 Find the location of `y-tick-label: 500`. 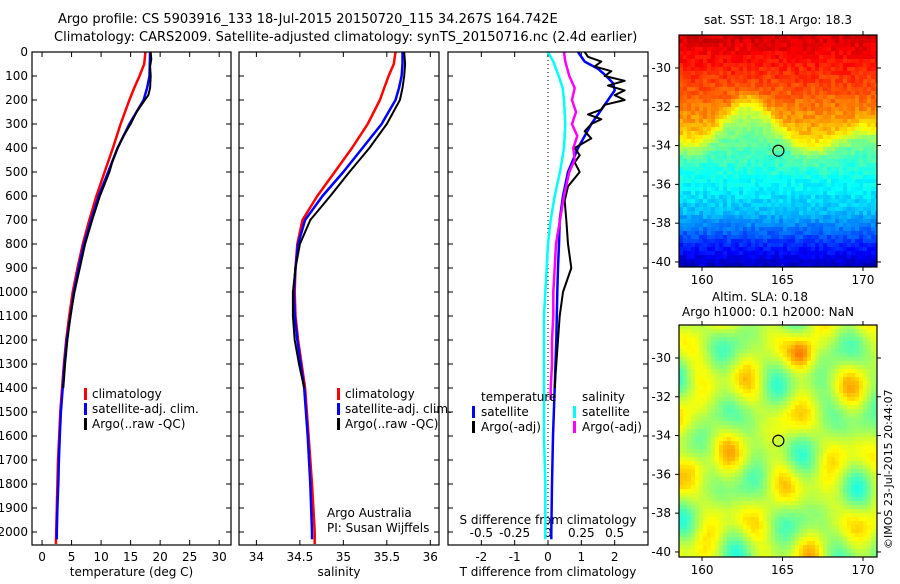

y-tick-label: 500 is located at coordinates (16, 172).